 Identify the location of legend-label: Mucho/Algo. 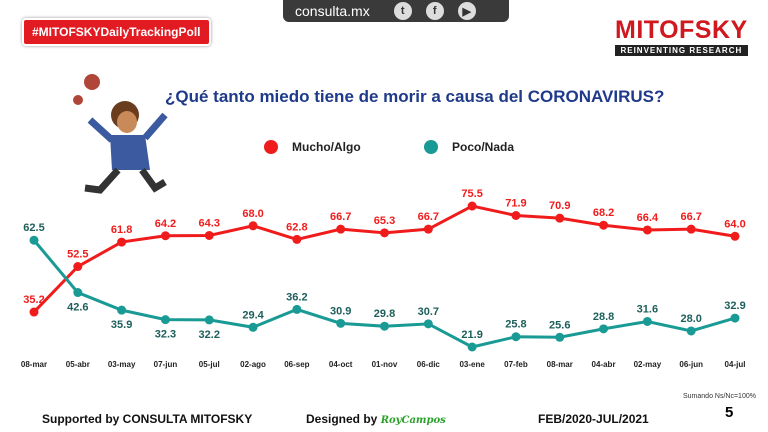
(326, 147).